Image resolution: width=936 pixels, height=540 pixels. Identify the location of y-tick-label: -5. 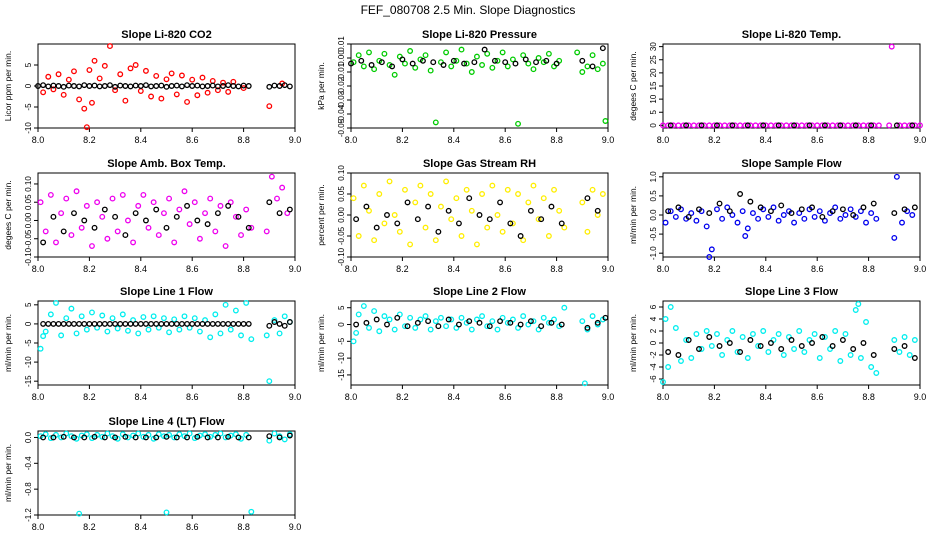
(28, 343).